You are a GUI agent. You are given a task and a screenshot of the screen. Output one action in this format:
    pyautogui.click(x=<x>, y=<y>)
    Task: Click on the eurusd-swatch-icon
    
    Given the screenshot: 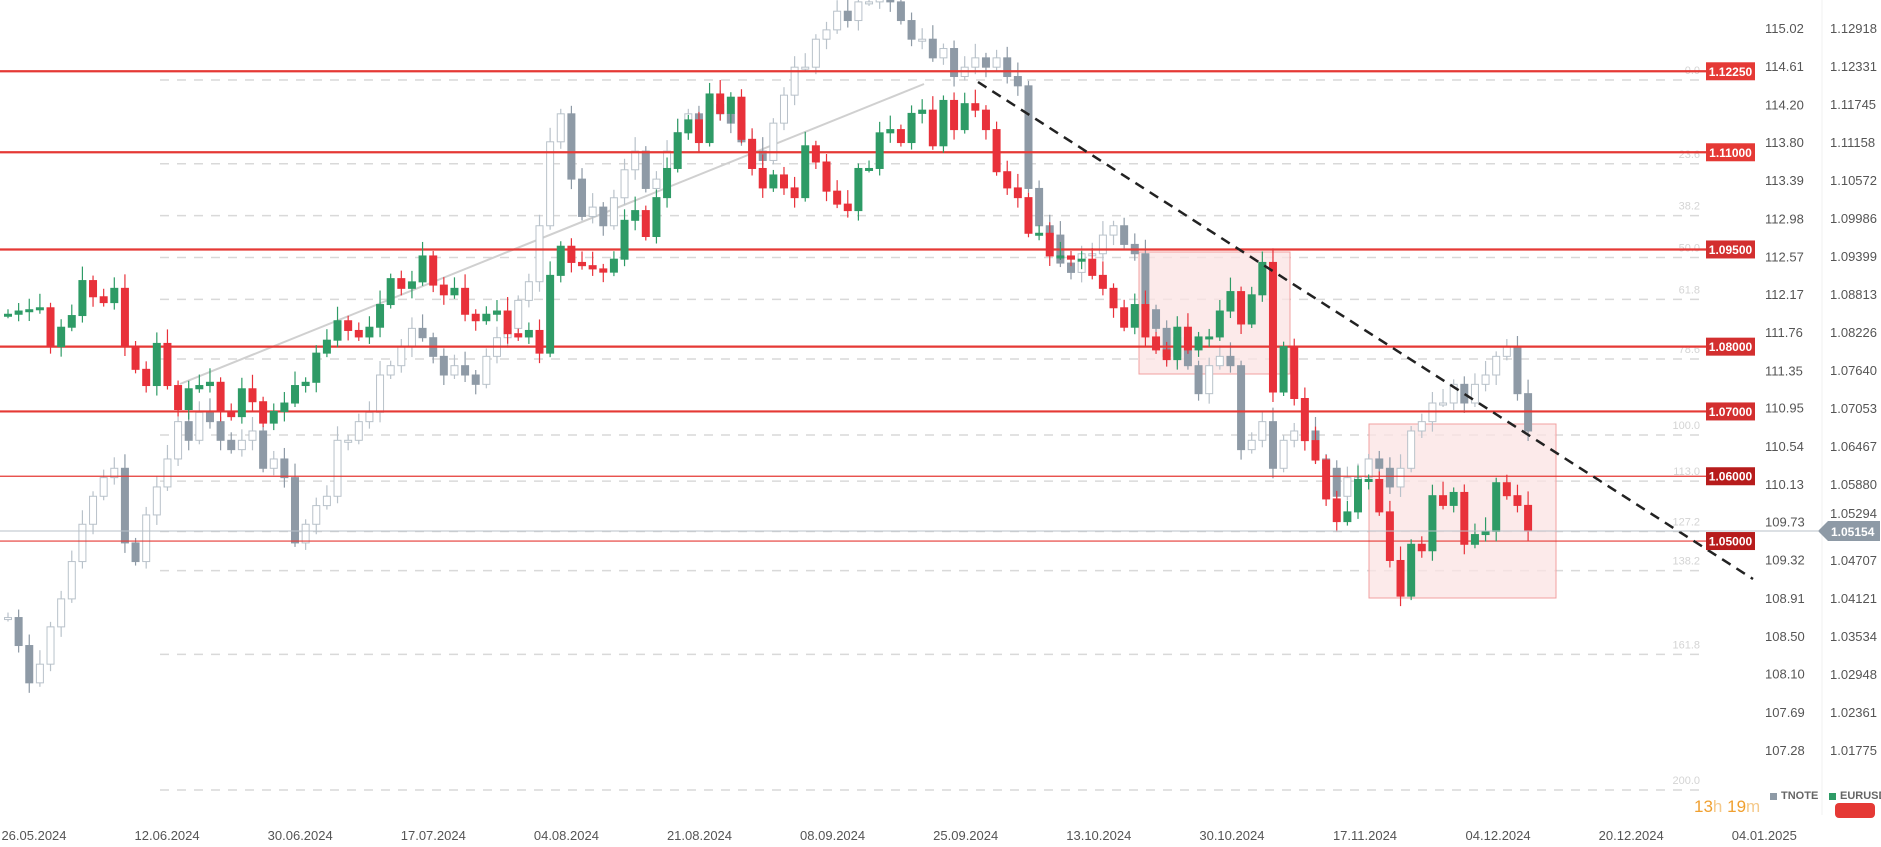 What is the action you would take?
    pyautogui.click(x=1832, y=796)
    